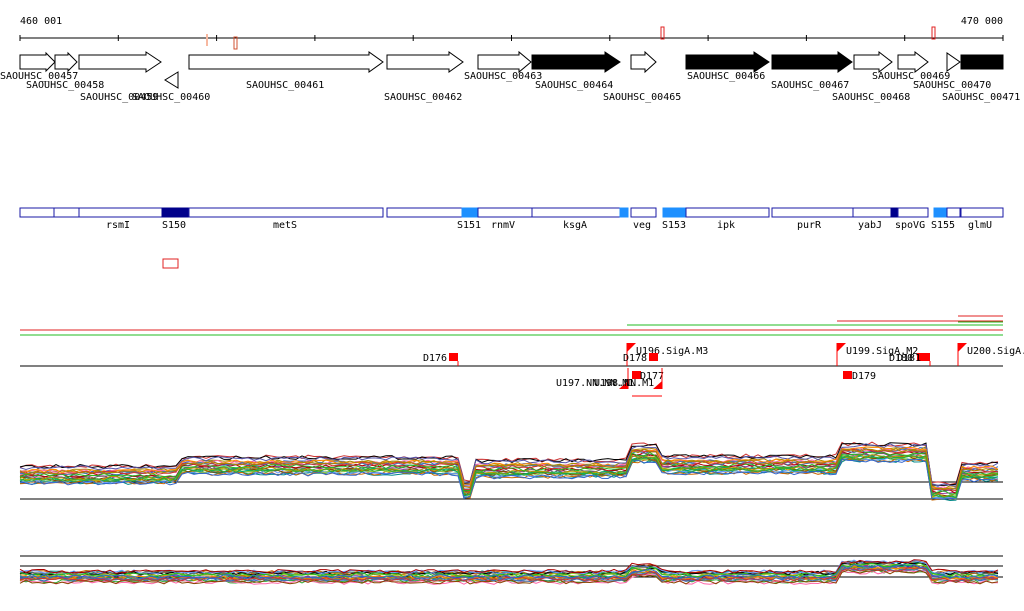  Describe the element at coordinates (810, 85) in the screenshot. I see `gene-label: SAOUHSC_00467` at that location.